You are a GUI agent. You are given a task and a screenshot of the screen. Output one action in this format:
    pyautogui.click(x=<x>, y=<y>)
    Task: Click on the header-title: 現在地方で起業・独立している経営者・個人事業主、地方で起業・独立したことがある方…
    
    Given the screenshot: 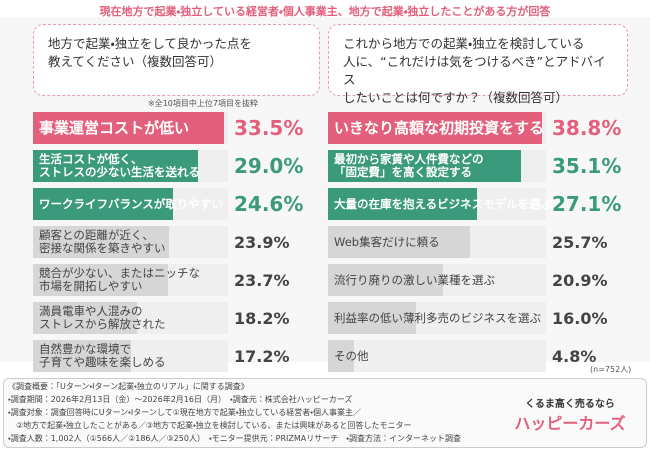 What is the action you would take?
    pyautogui.click(x=325, y=11)
    